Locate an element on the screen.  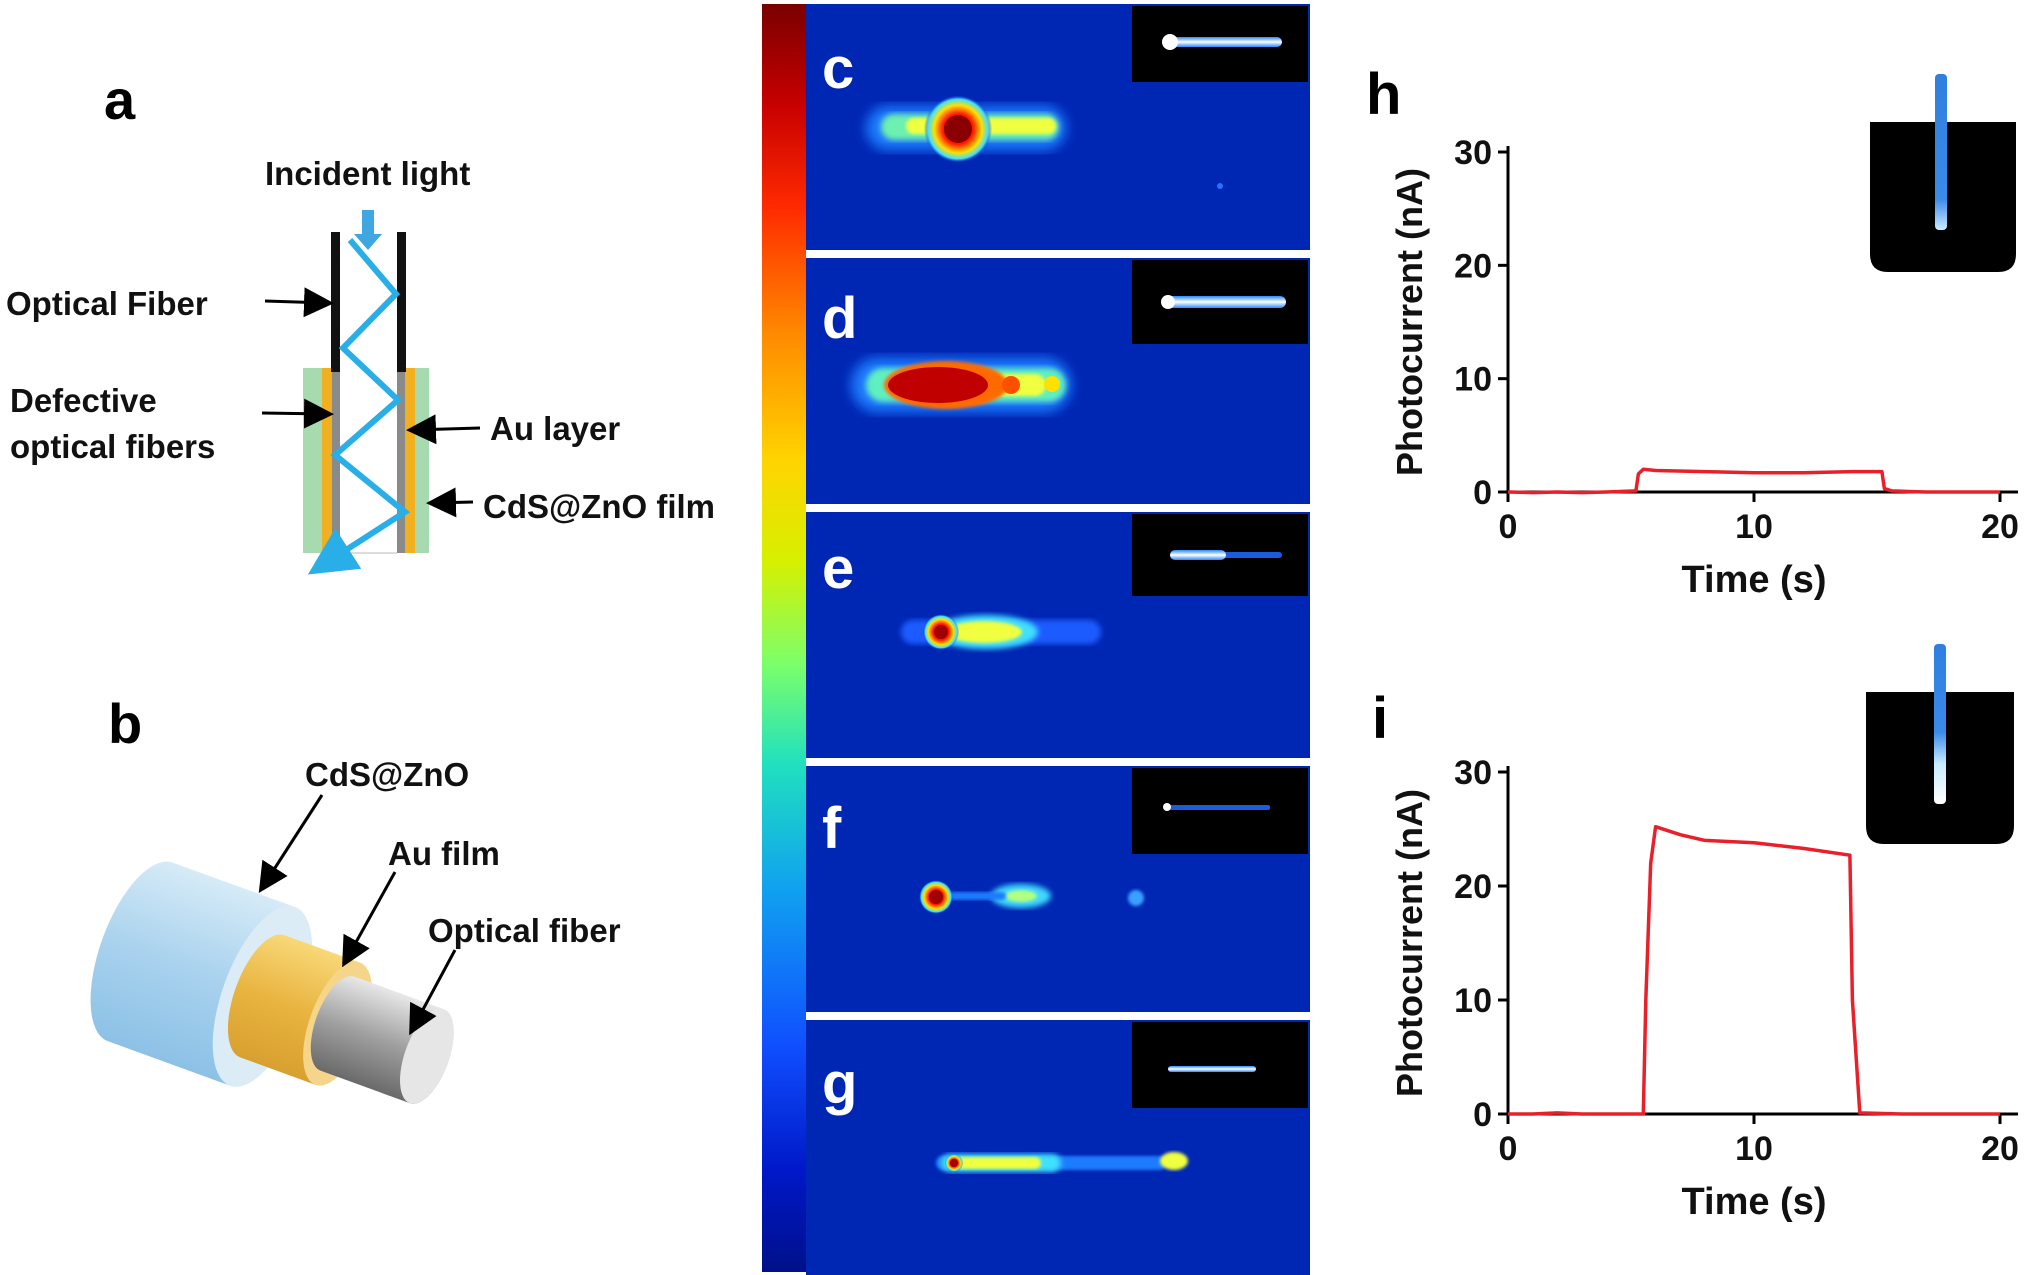
panel-a-letter: a is located at coordinates (120, 99).